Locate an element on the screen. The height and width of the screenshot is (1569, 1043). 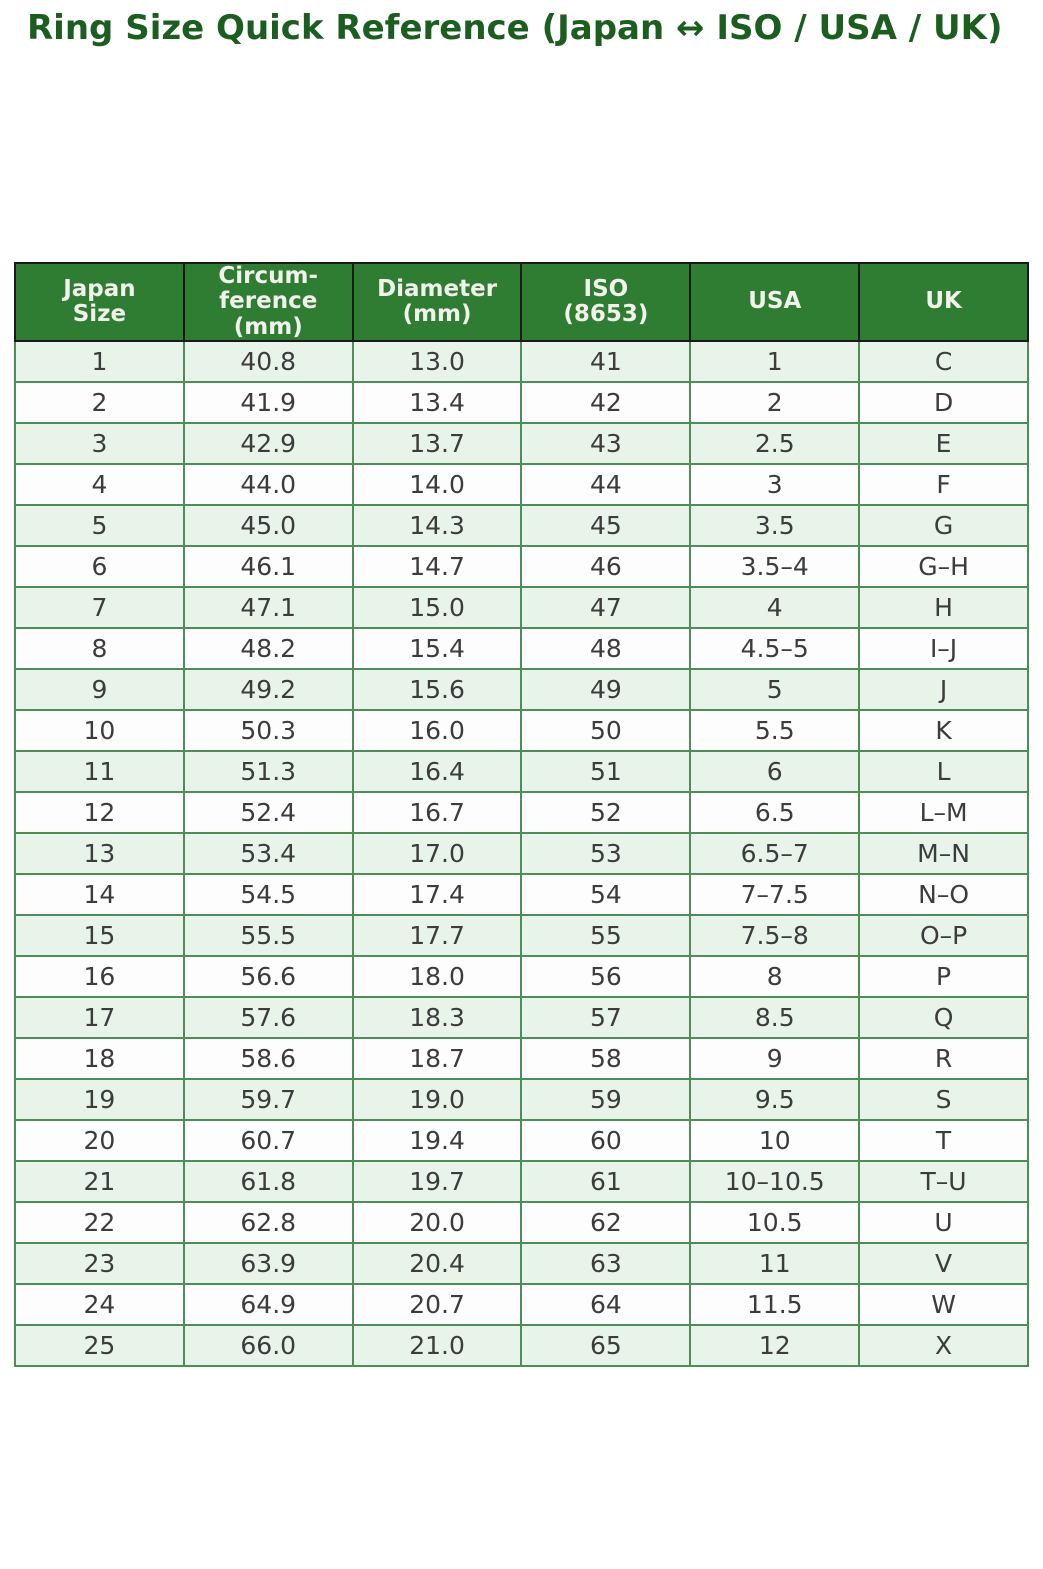
table-row: 24 64.9 20.7 64 11.5 W is located at coordinates (521, 1304).